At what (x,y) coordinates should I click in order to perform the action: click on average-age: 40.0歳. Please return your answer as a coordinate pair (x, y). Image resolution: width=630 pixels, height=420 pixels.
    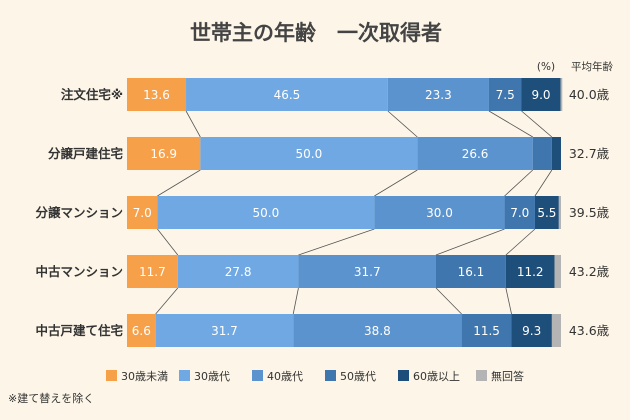
    Looking at the image, I should click on (589, 94).